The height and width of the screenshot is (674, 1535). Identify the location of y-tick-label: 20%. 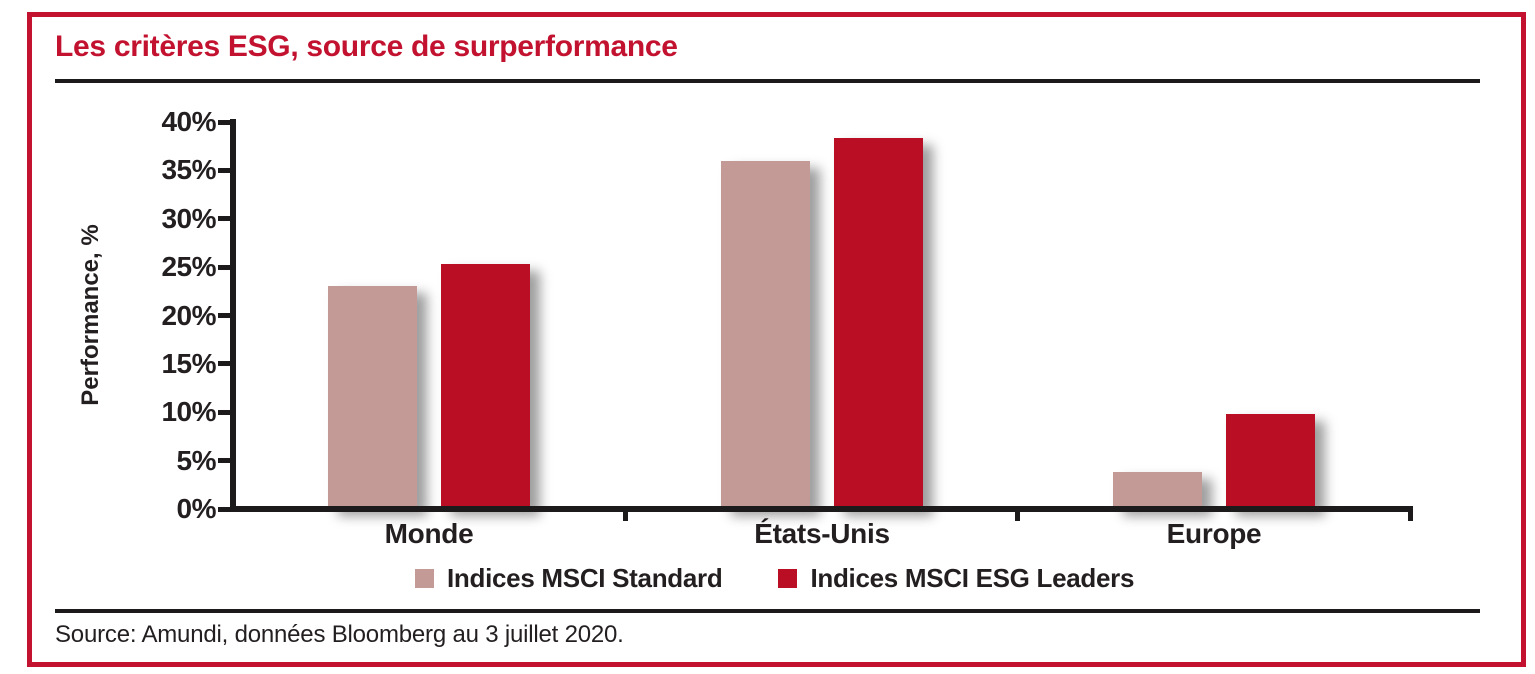
(188, 315).